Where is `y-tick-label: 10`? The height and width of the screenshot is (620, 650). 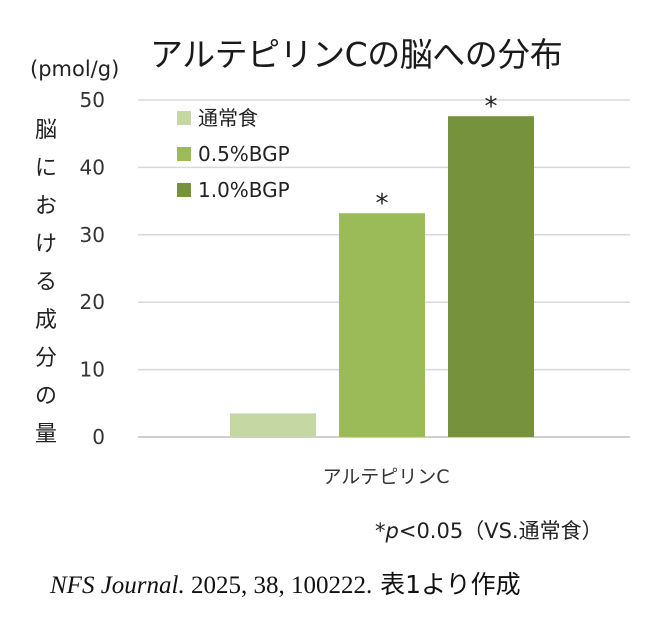
y-tick-label: 10 is located at coordinates (92, 370).